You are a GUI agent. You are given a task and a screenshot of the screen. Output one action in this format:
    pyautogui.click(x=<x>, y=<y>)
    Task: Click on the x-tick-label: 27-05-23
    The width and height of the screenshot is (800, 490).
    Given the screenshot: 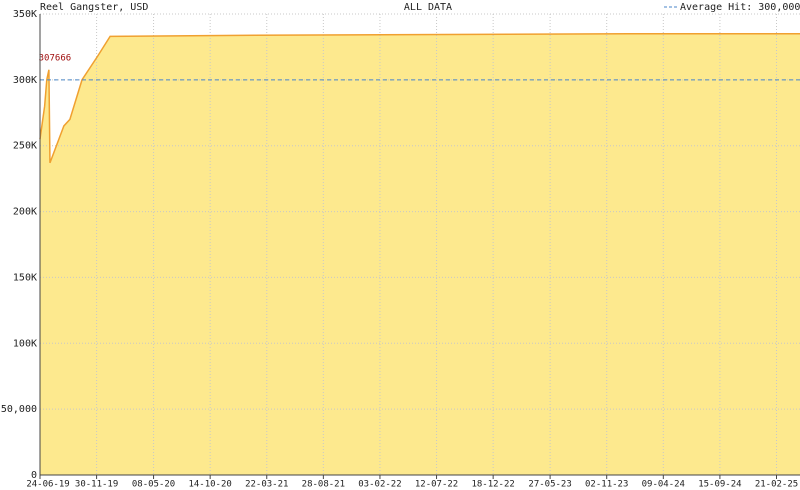 What is the action you would take?
    pyautogui.click(x=549, y=485)
    